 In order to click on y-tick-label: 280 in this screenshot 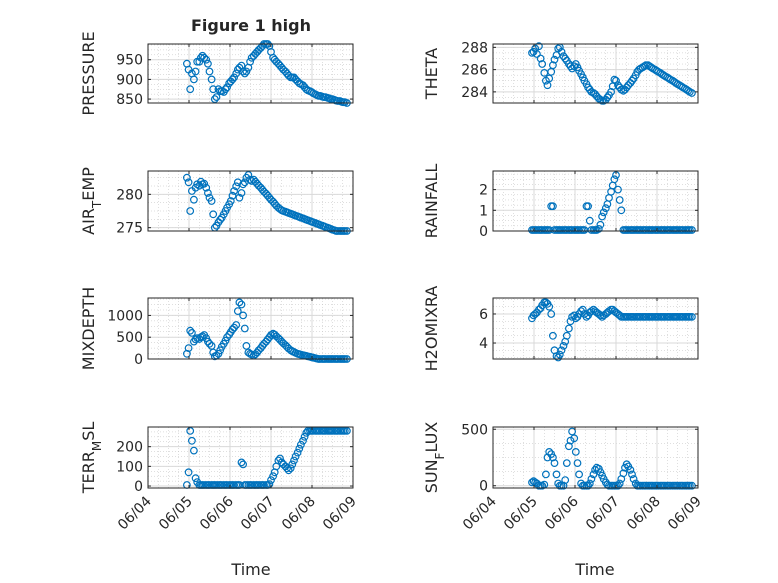, I will do `click(129, 195)`.